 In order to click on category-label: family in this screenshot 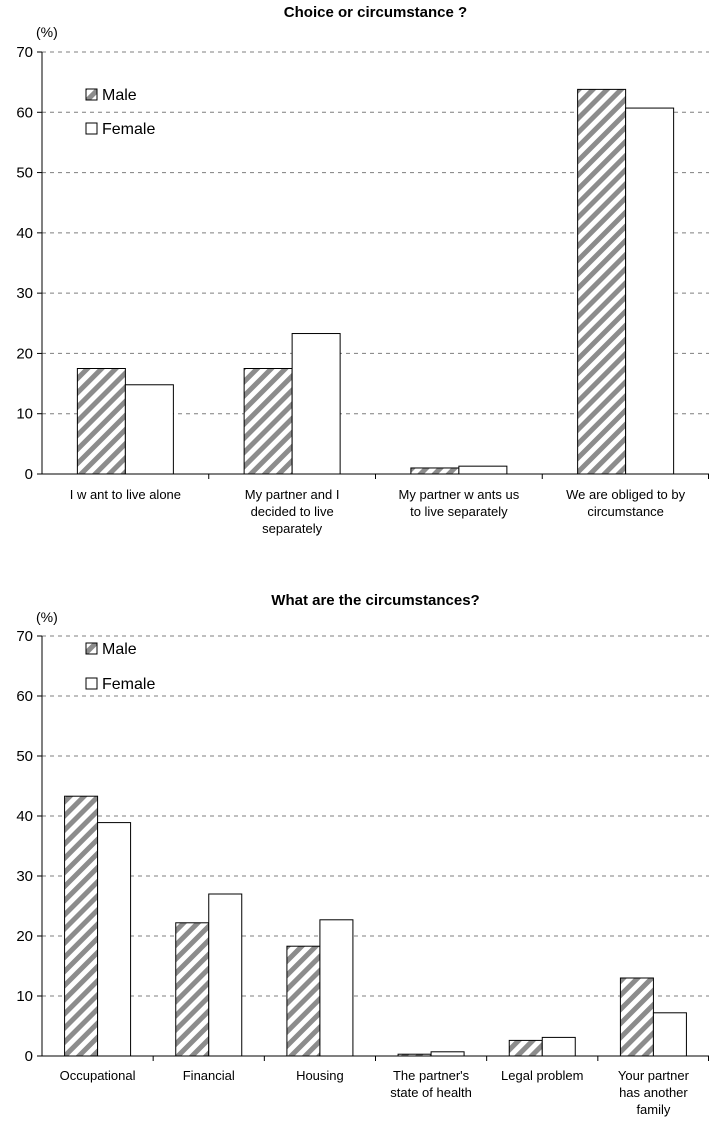, I will do `click(653, 1109)`.